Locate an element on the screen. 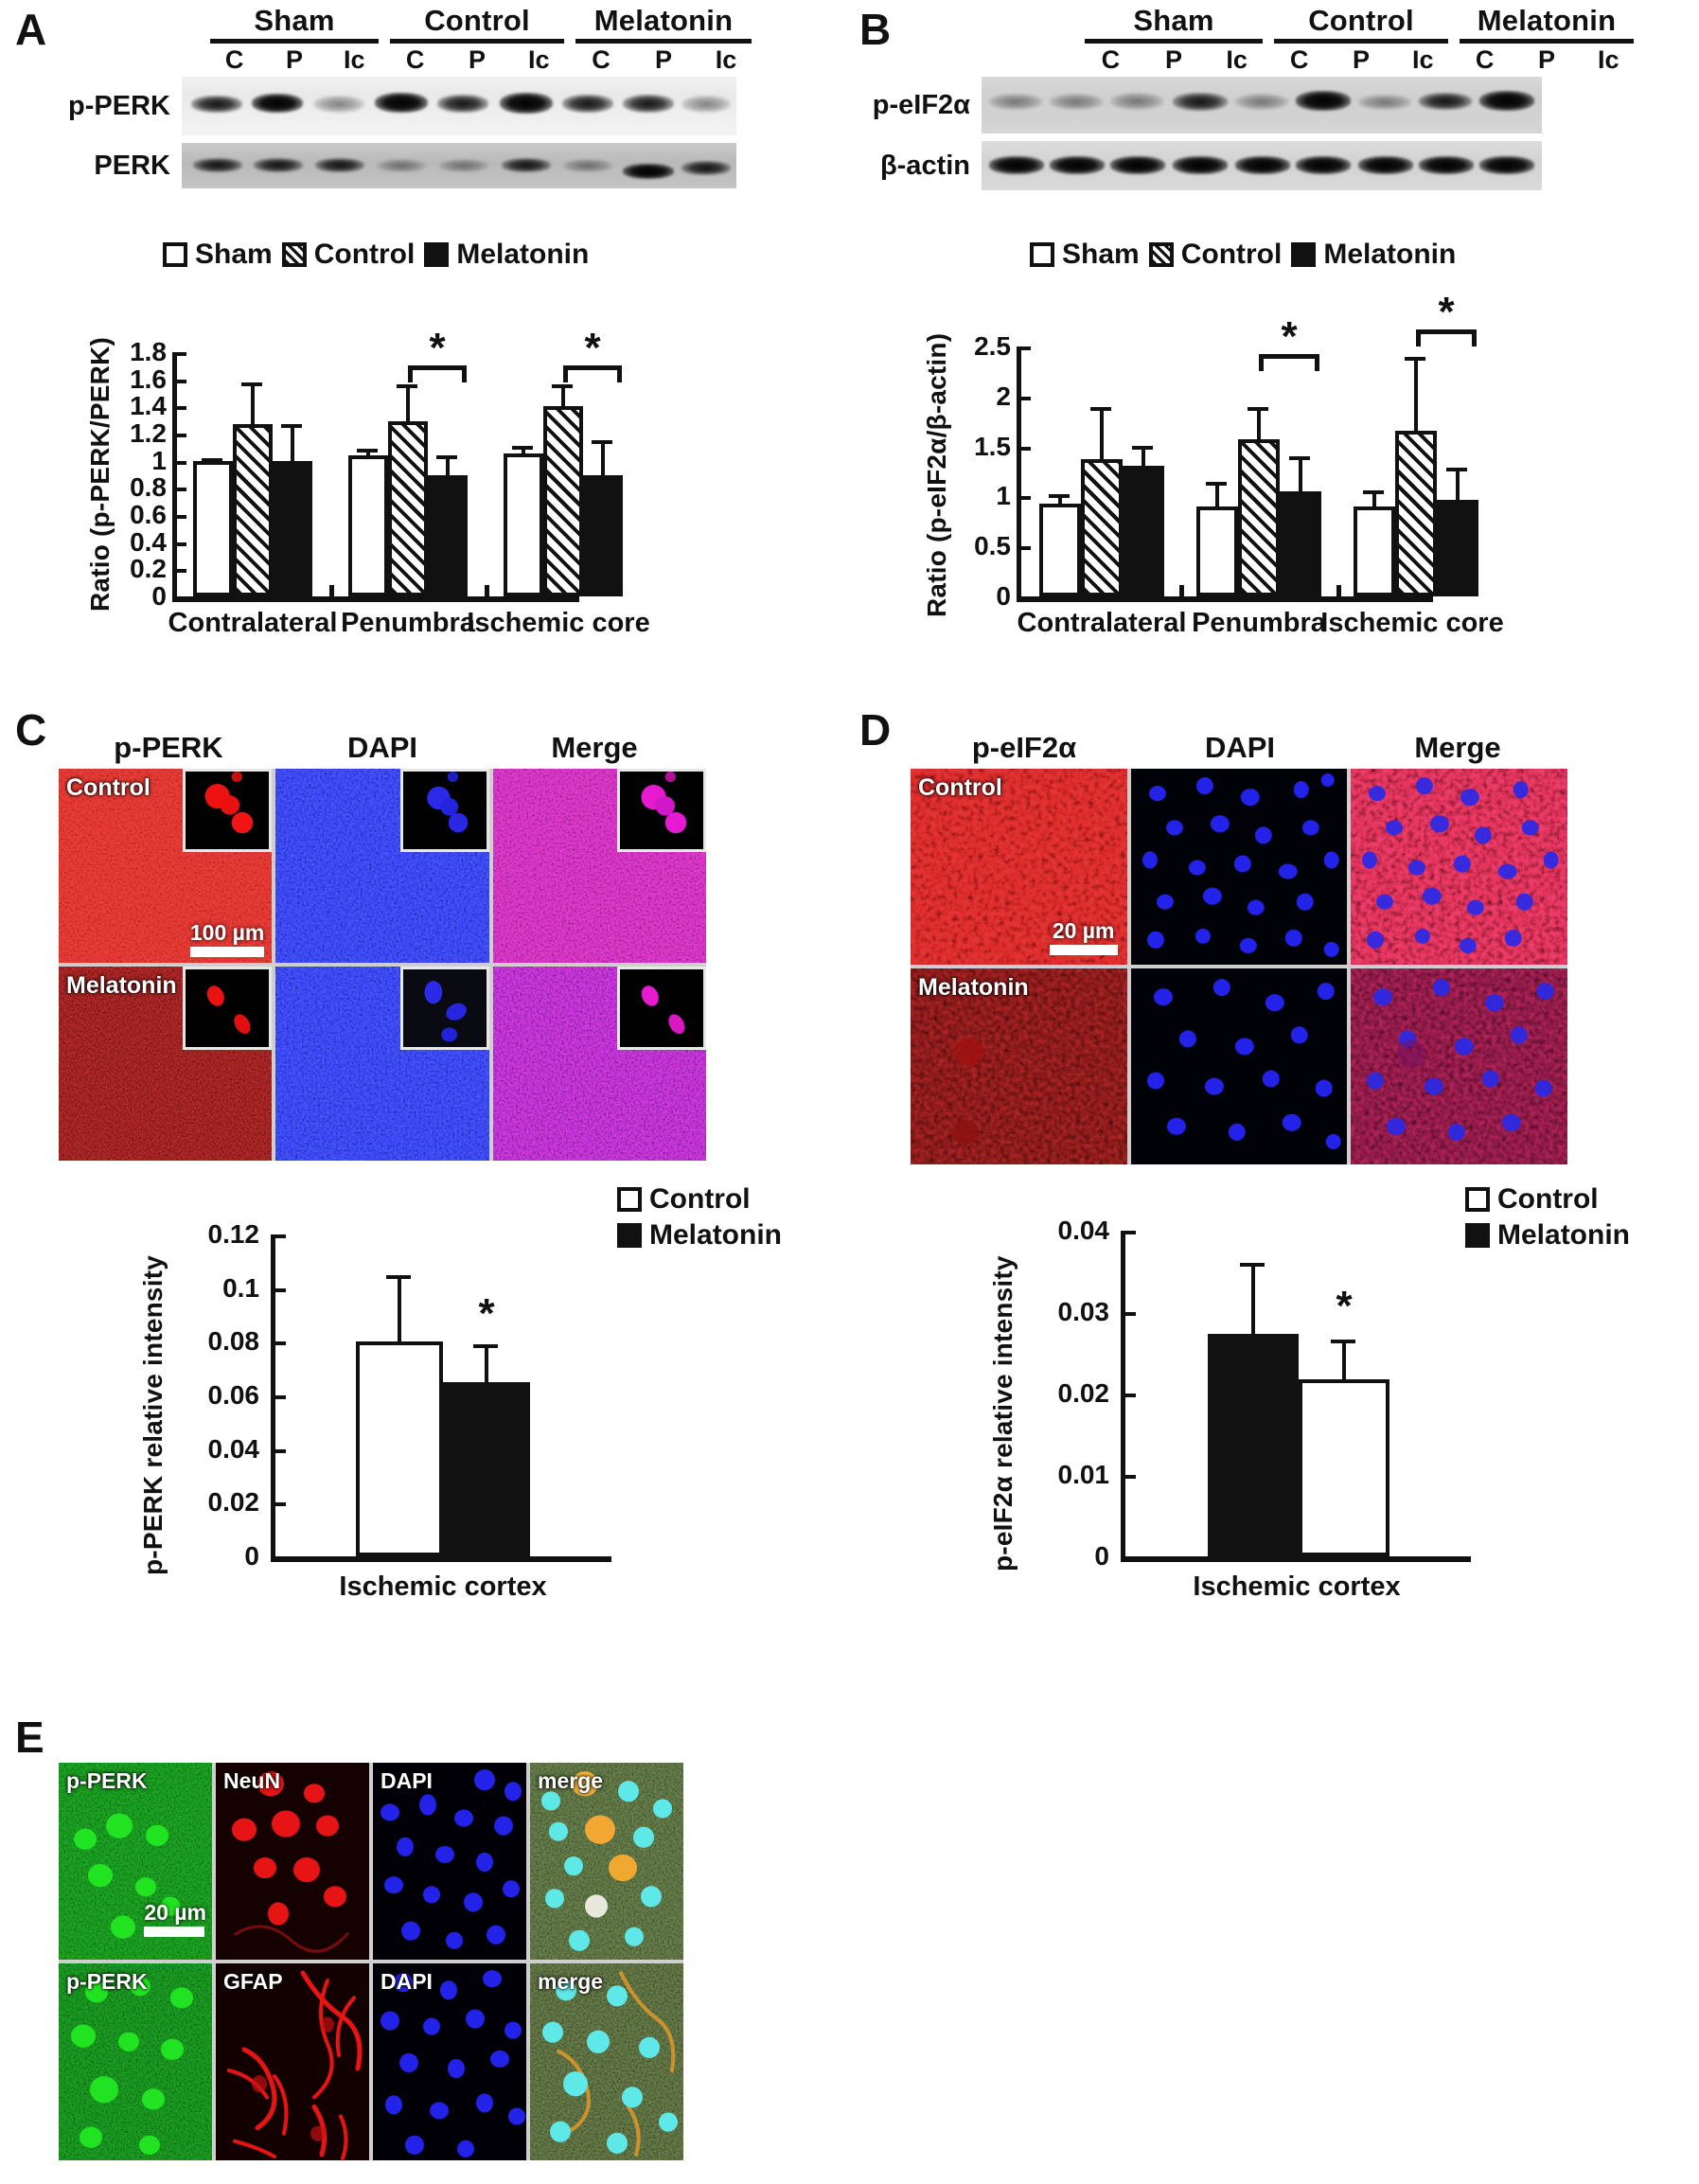  micrograph-d-control-peif2a: Control 20 µm is located at coordinates (1019, 867).